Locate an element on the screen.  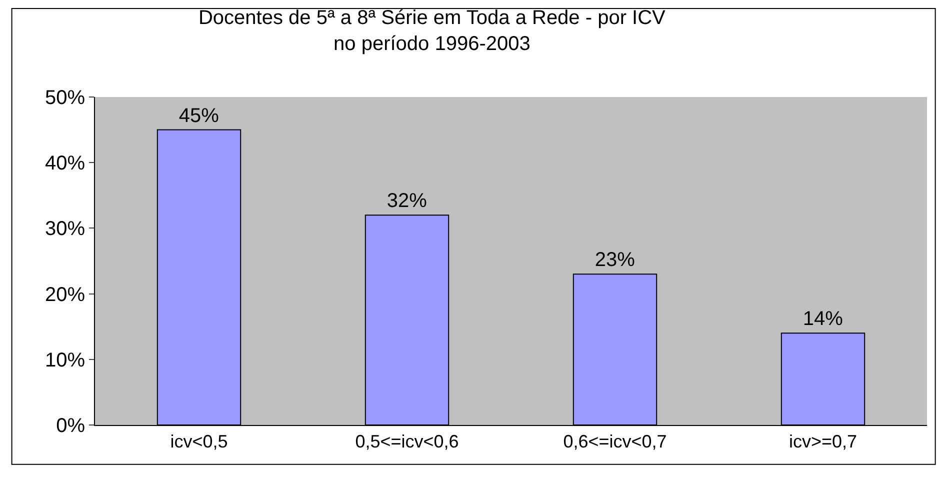
data-label: 14% is located at coordinates (823, 319).